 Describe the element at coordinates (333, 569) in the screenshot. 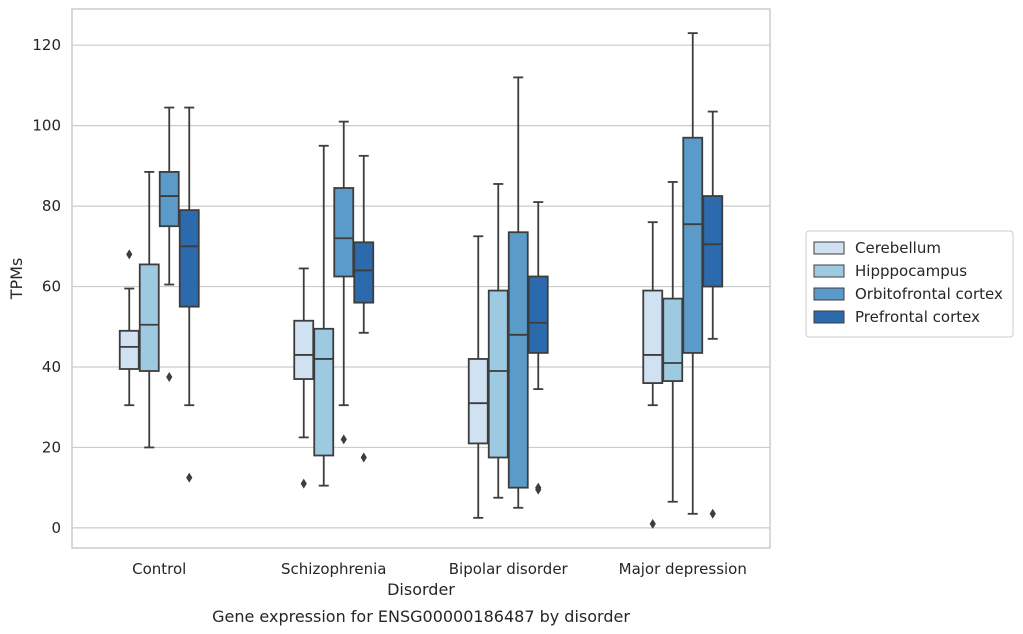

I see `x-tick-label: Schizophrenia` at that location.